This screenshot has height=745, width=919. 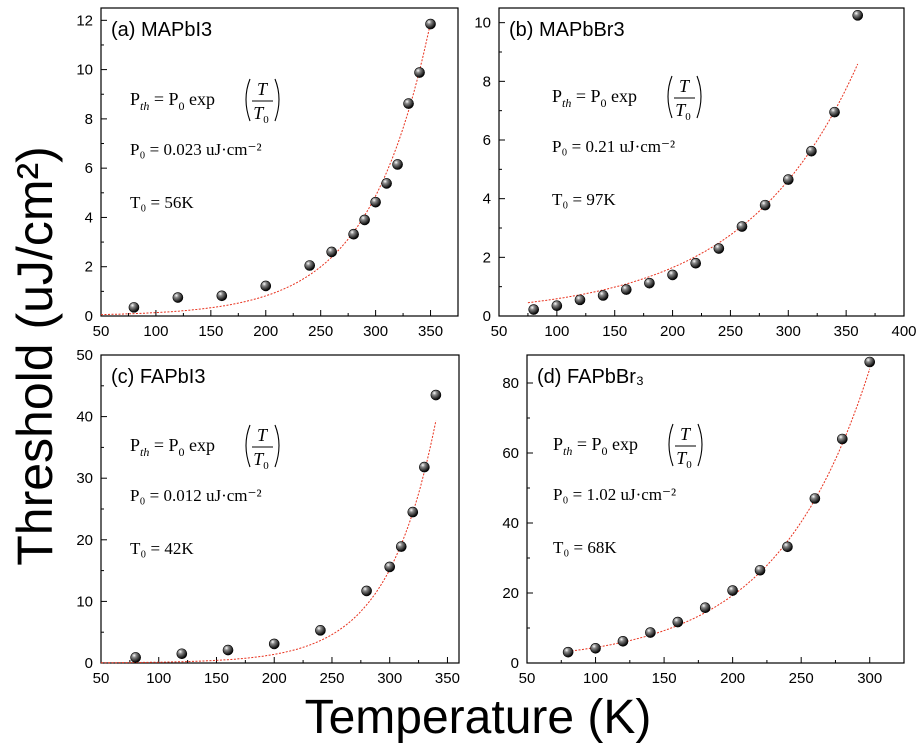 What do you see at coordinates (162, 202) in the screenshot?
I see `t0-value: T₀ = 56K` at bounding box center [162, 202].